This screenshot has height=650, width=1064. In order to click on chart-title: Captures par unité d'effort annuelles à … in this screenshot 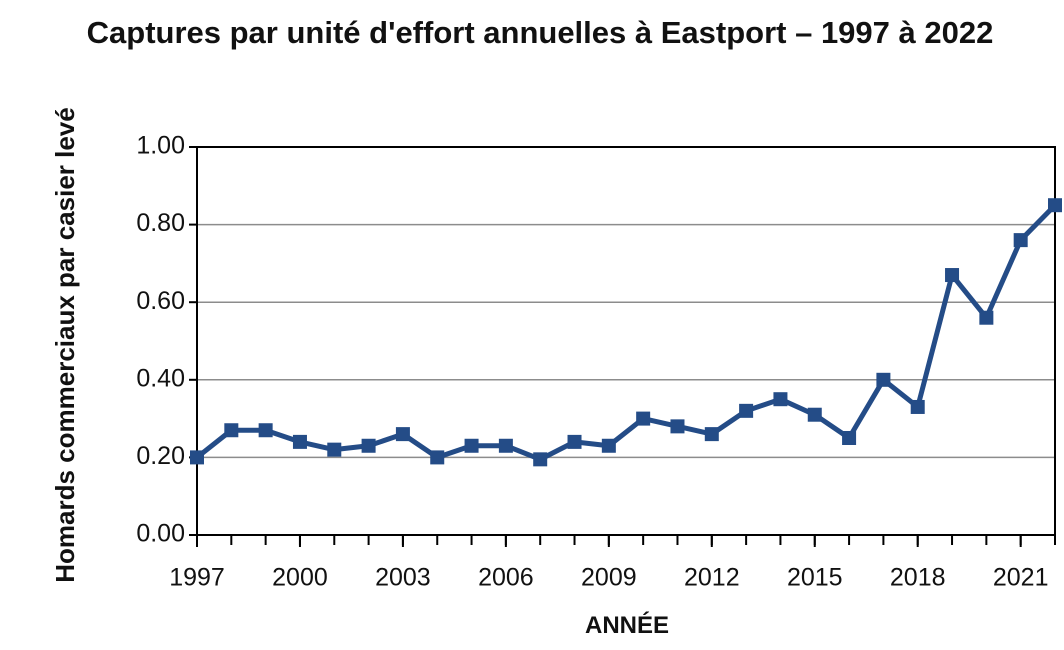, I will do `click(540, 32)`.